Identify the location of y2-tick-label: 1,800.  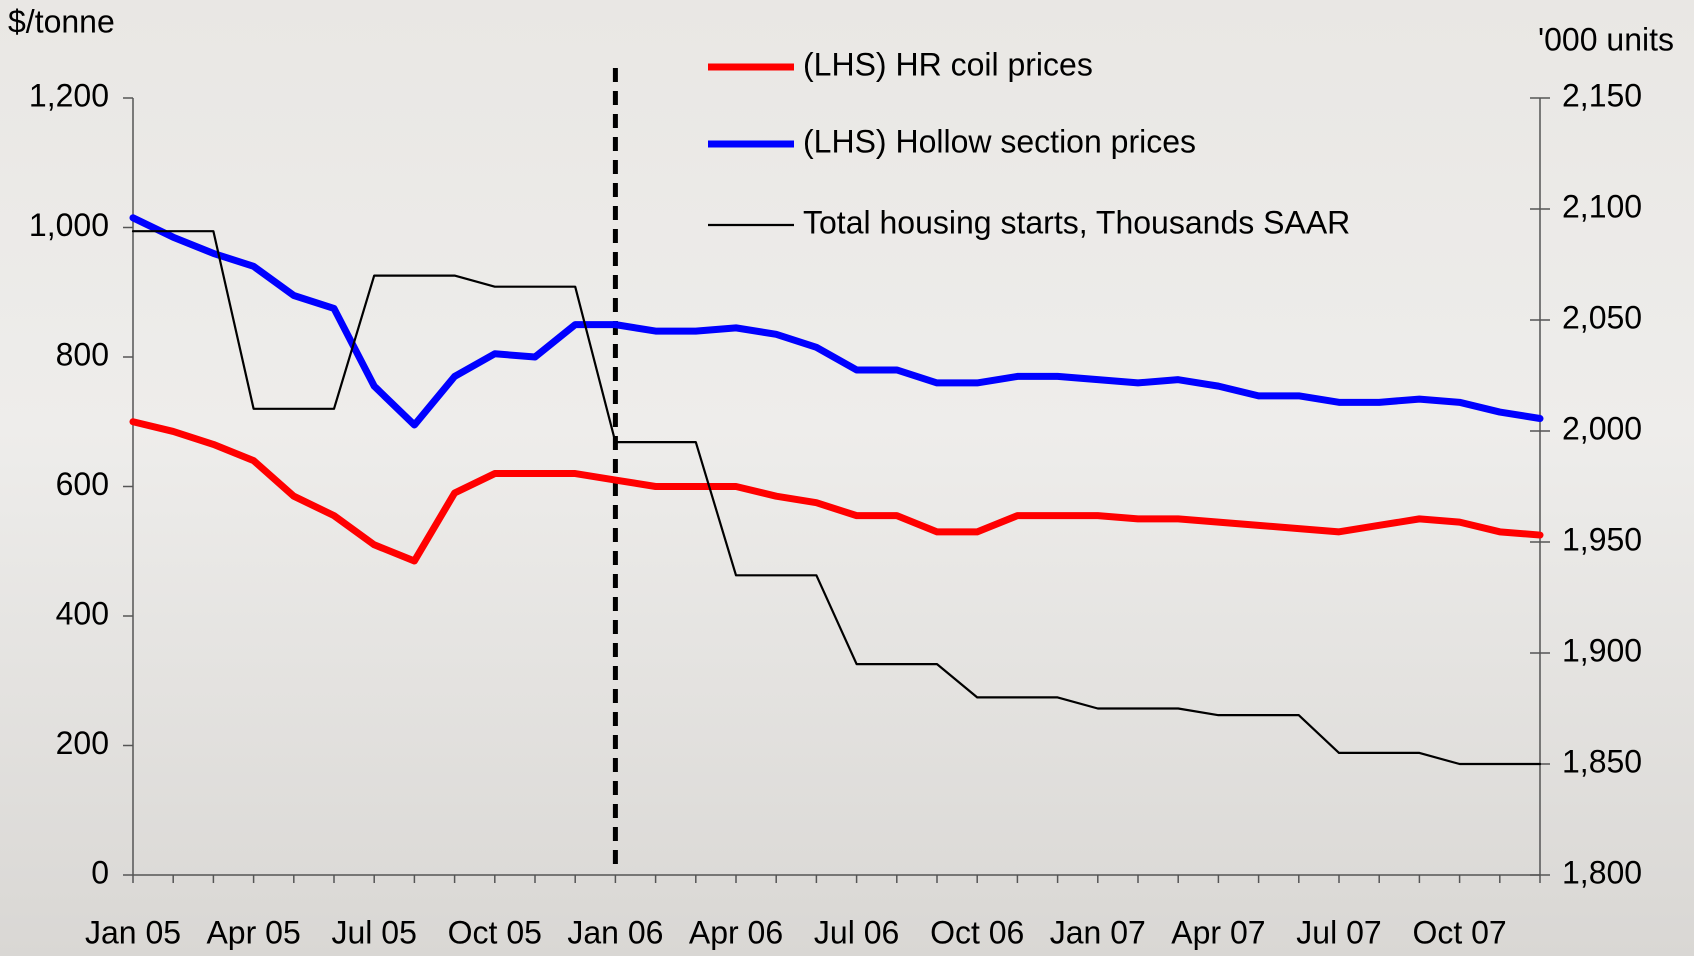
(1602, 872).